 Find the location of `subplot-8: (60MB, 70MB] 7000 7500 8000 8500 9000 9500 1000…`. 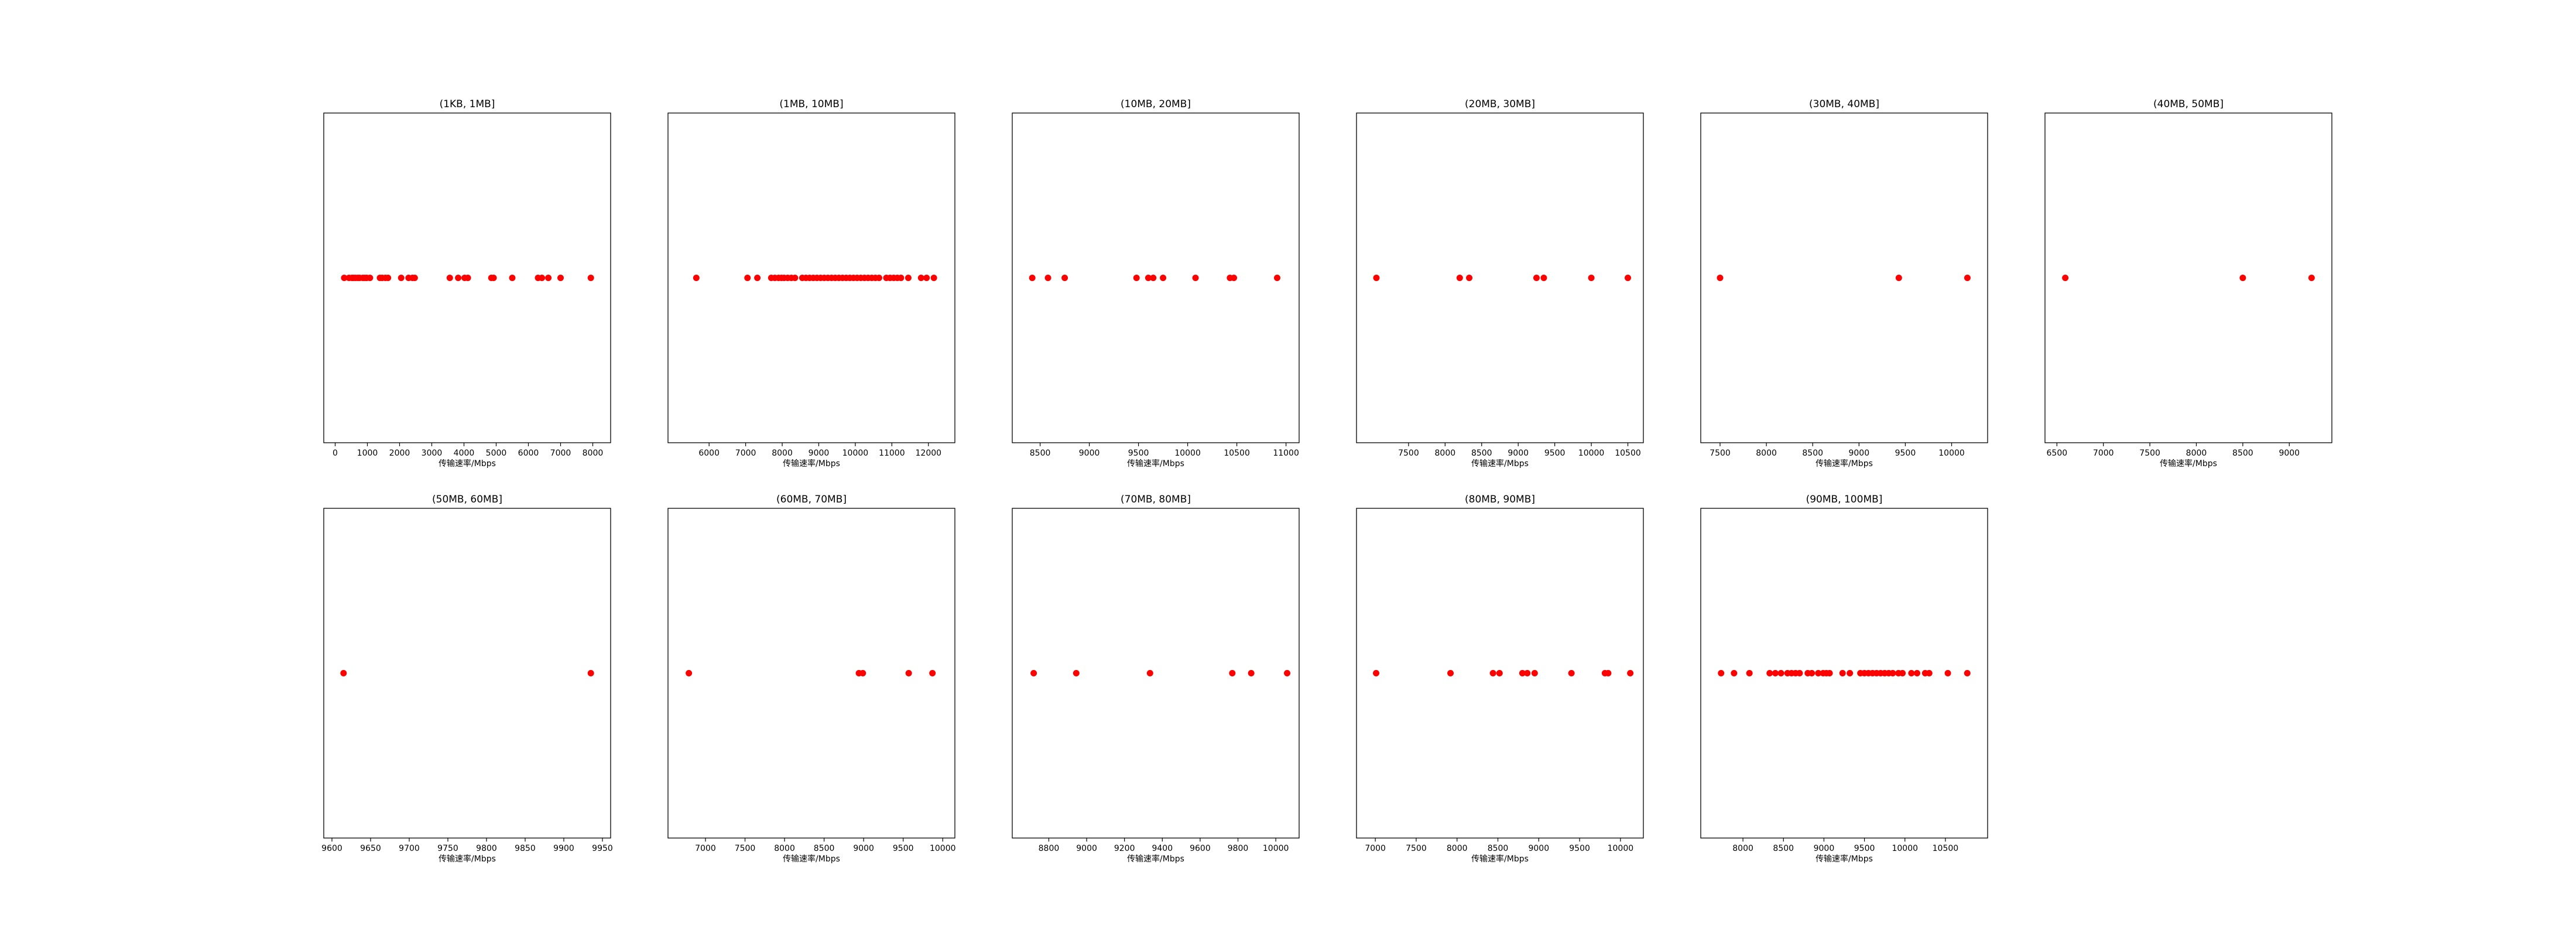

subplot-8: (60MB, 70MB] 7000 7500 8000 8500 9000 9500 1000… is located at coordinates (811, 679).